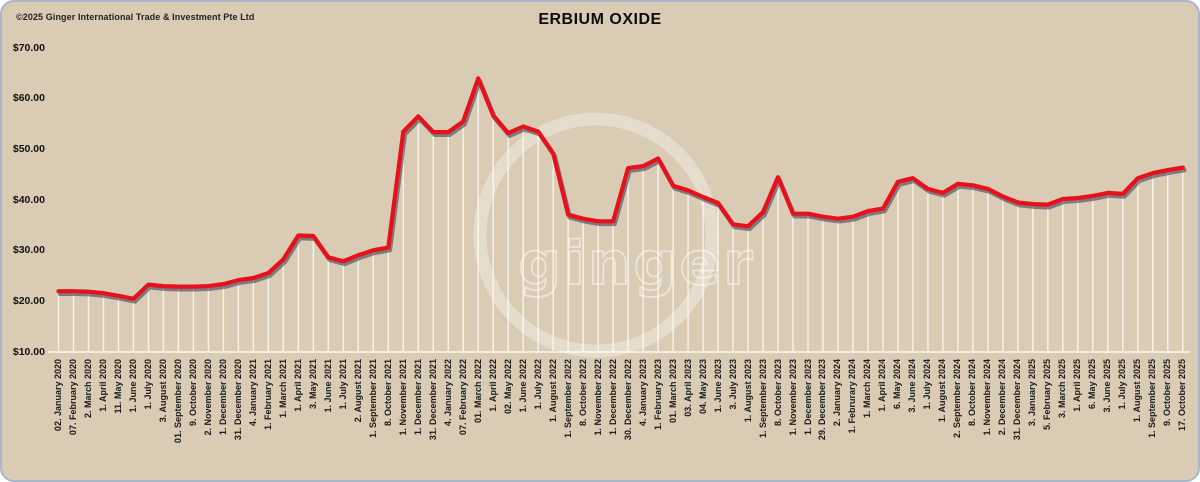 The width and height of the screenshot is (1200, 482). What do you see at coordinates (417, 397) in the screenshot?
I see `x-axis-tick-label: 1. December 2021` at bounding box center [417, 397].